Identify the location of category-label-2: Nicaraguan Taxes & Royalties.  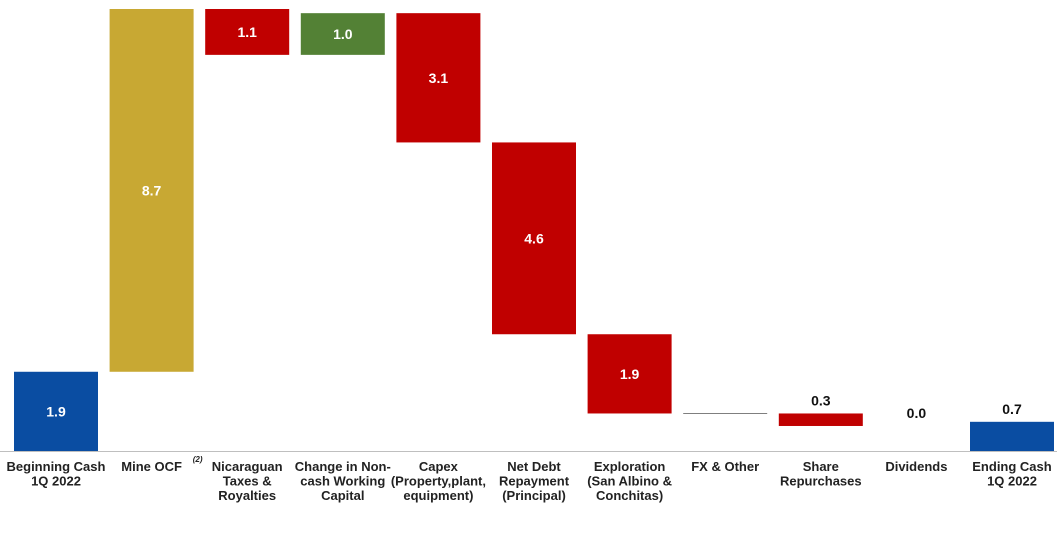
(247, 481).